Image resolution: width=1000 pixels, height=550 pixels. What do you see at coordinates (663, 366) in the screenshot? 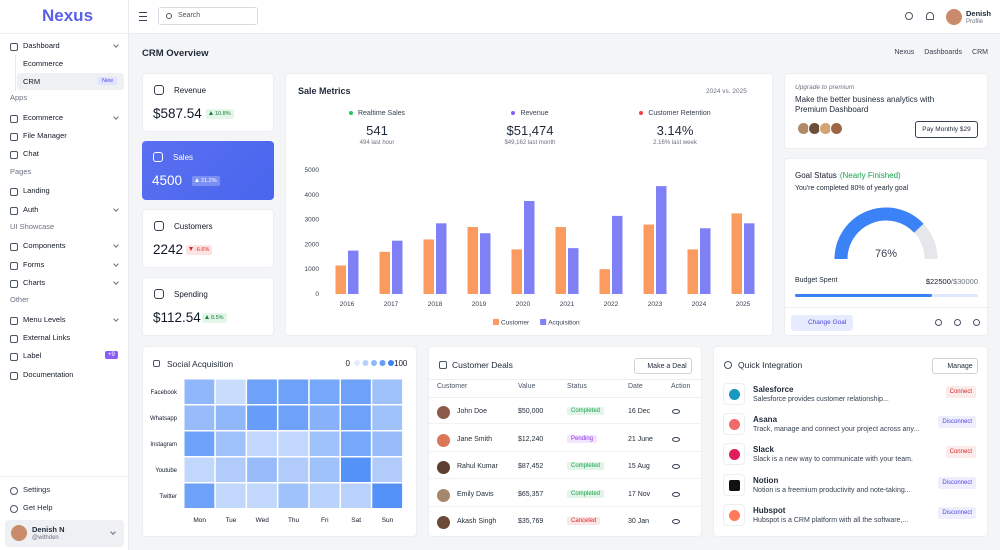
I see `make-deal-button: Make a Deal` at bounding box center [663, 366].